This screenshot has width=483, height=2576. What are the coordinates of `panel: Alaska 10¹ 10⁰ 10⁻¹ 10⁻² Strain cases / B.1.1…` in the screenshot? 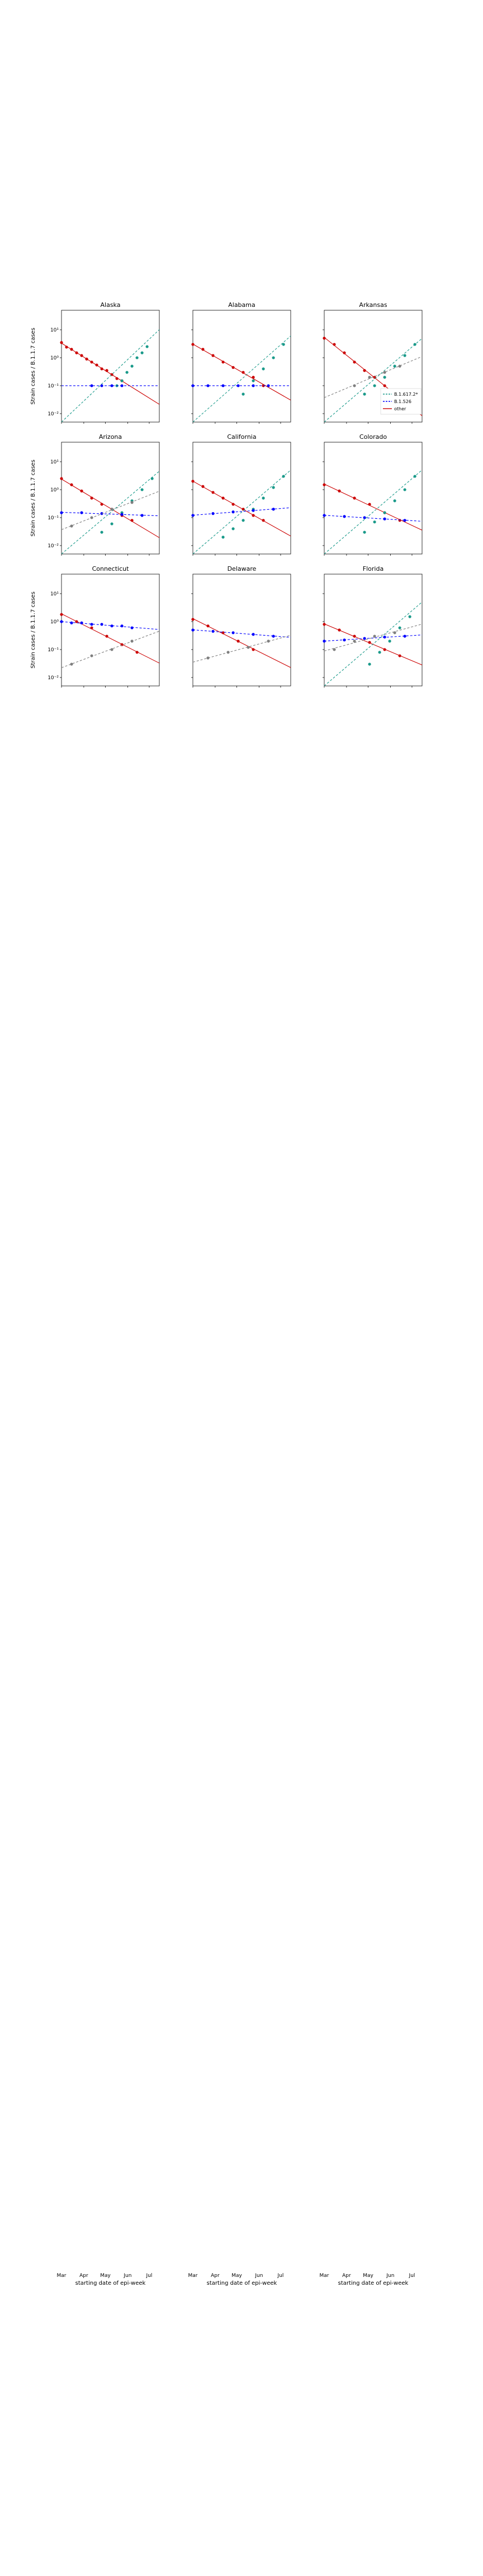 It's located at (95, 362).